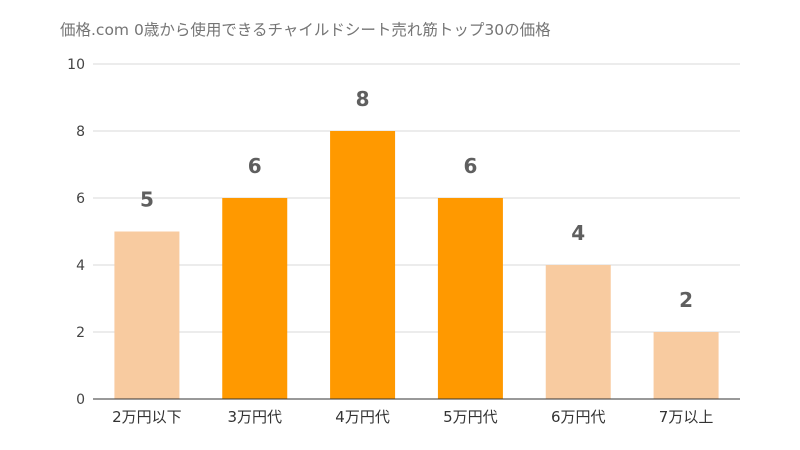 The width and height of the screenshot is (800, 450). Describe the element at coordinates (80, 132) in the screenshot. I see `y-tick-label: 8` at that location.